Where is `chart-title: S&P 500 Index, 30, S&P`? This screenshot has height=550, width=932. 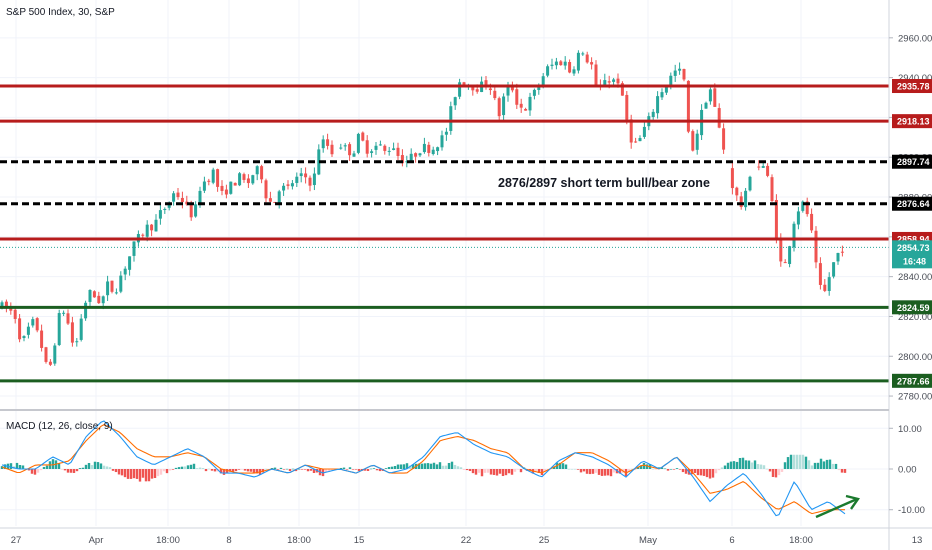
chart-title: S&P 500 Index, 30, S&P is located at coordinates (60, 12).